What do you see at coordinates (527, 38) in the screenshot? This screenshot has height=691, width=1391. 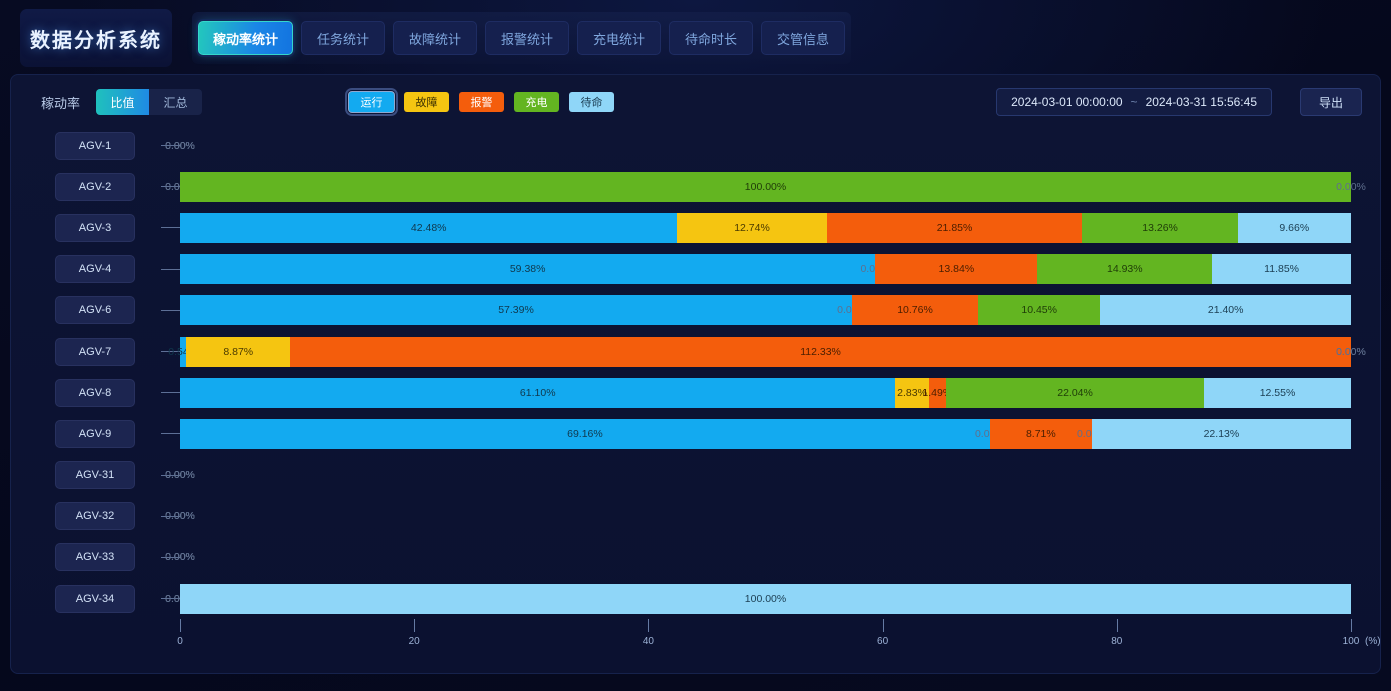 I see `tab-3: 报警统计` at bounding box center [527, 38].